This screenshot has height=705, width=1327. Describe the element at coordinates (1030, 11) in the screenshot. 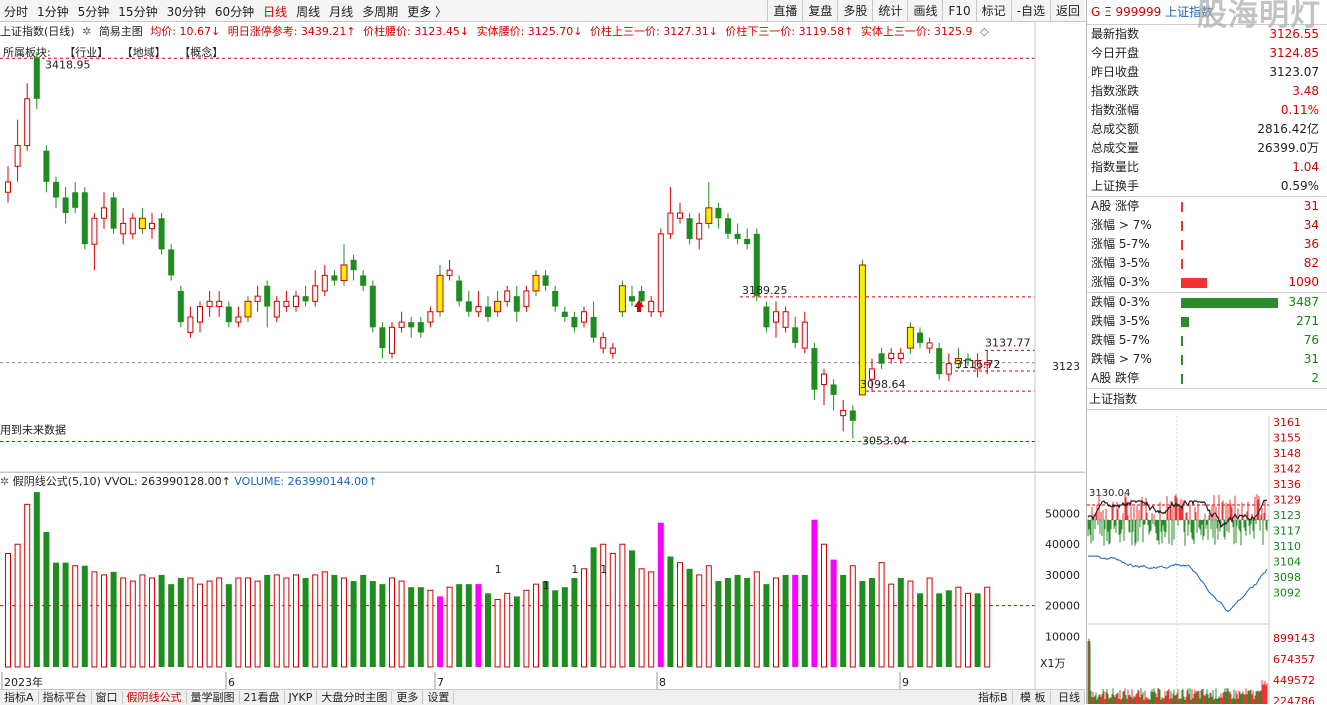

I see `toolbar-button-7: -自选` at that location.